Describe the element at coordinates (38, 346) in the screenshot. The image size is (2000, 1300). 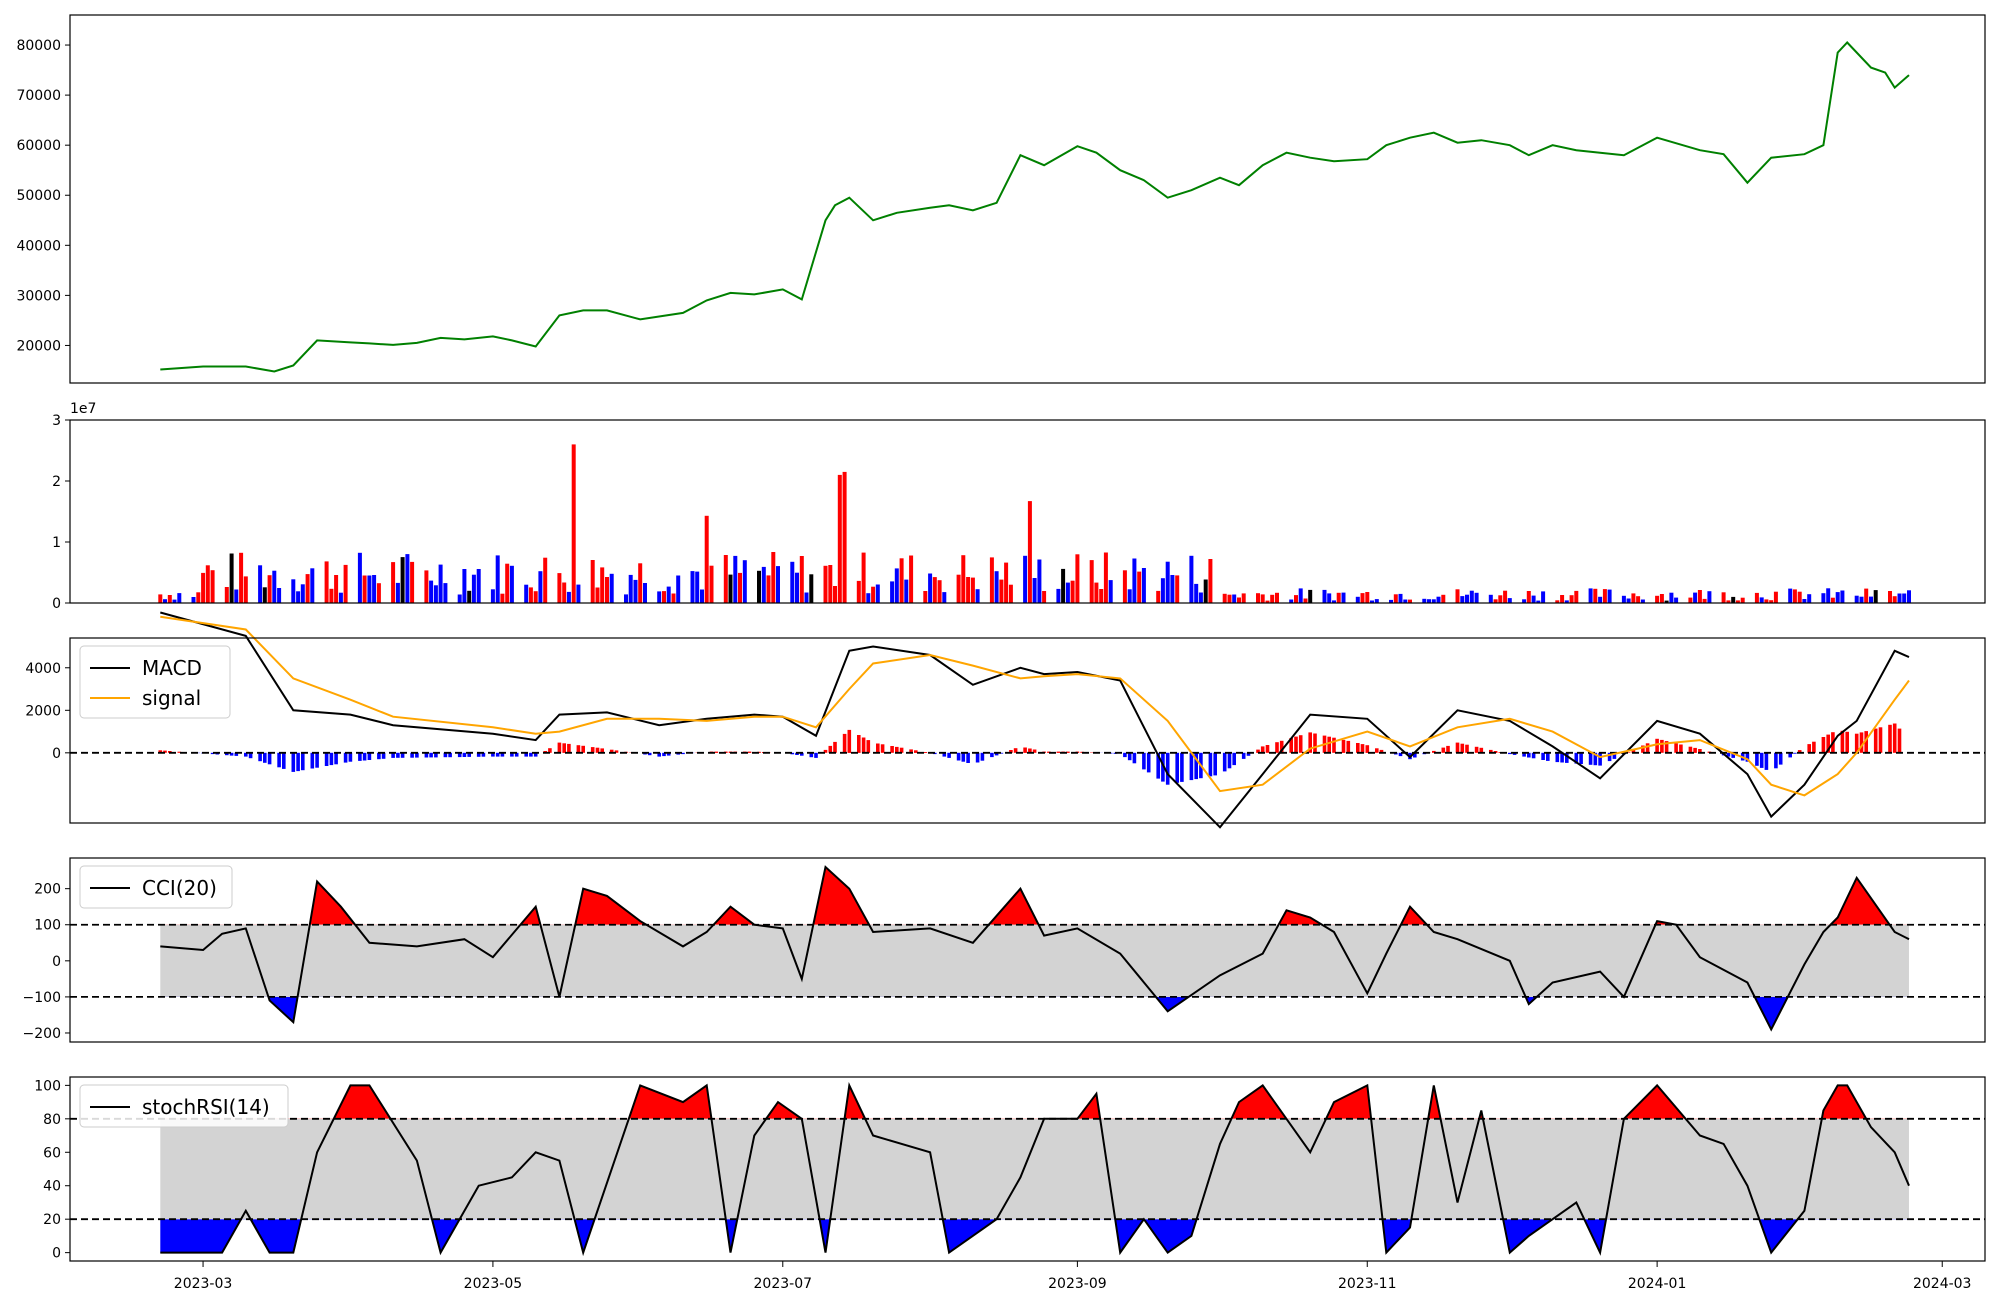
I see `price-ytick-label: 20000` at that location.